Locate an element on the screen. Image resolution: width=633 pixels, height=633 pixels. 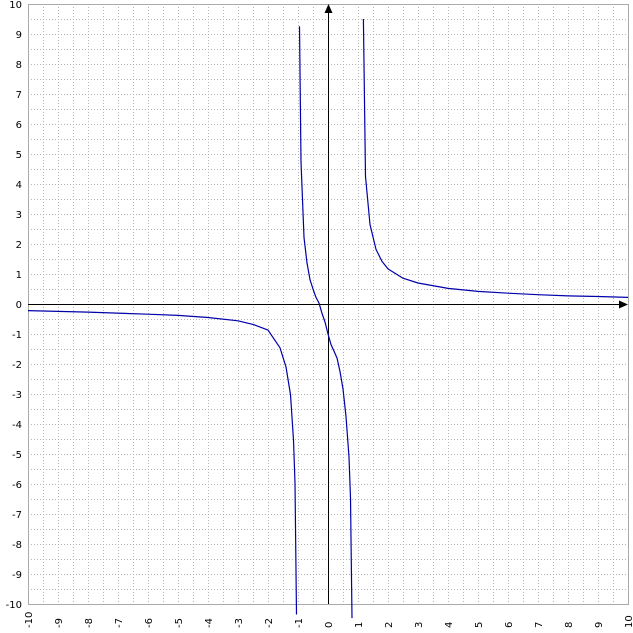
y-tick-label: -8 is located at coordinates (17, 545).